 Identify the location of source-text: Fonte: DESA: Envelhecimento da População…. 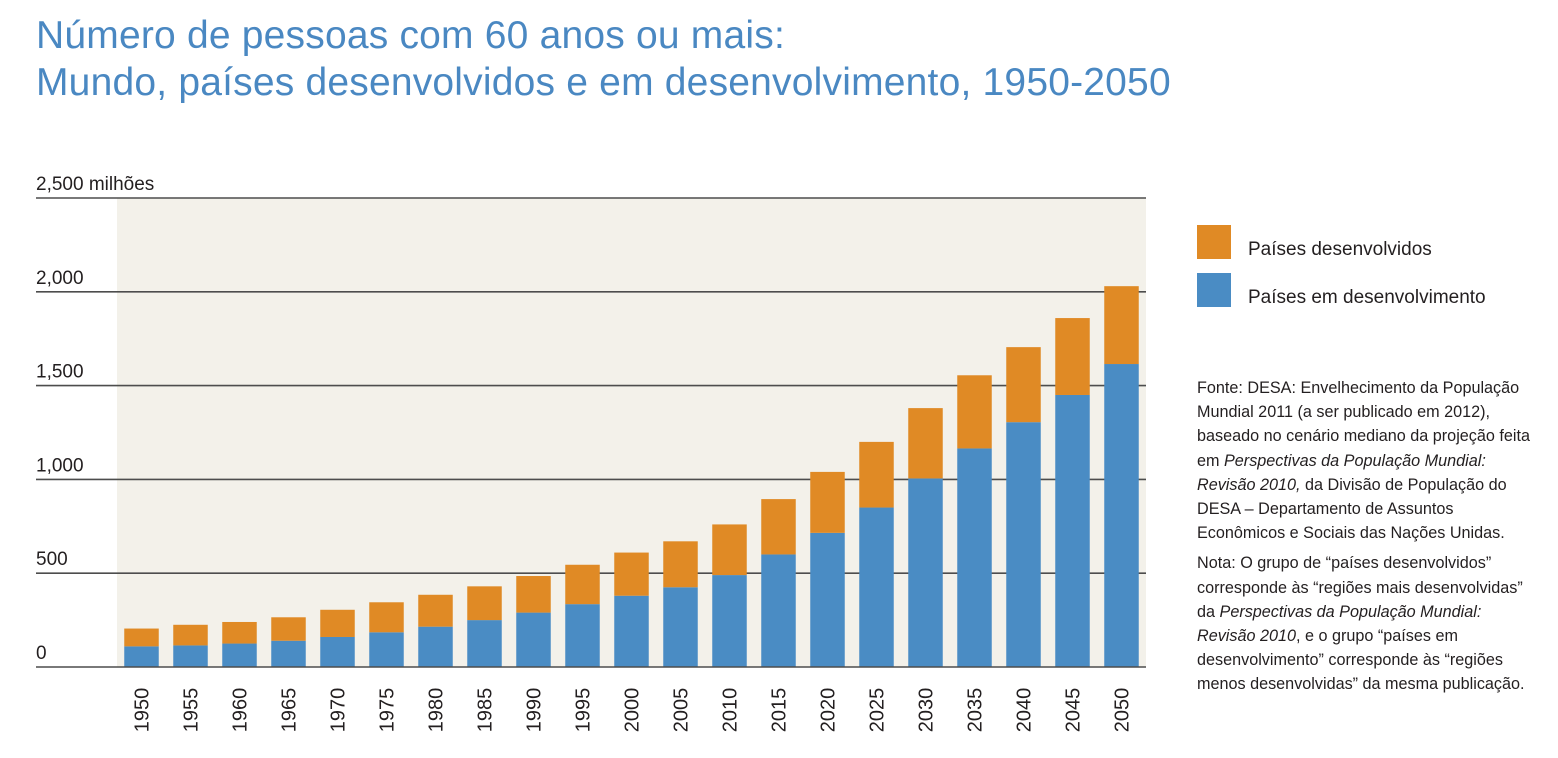
(1363, 461).